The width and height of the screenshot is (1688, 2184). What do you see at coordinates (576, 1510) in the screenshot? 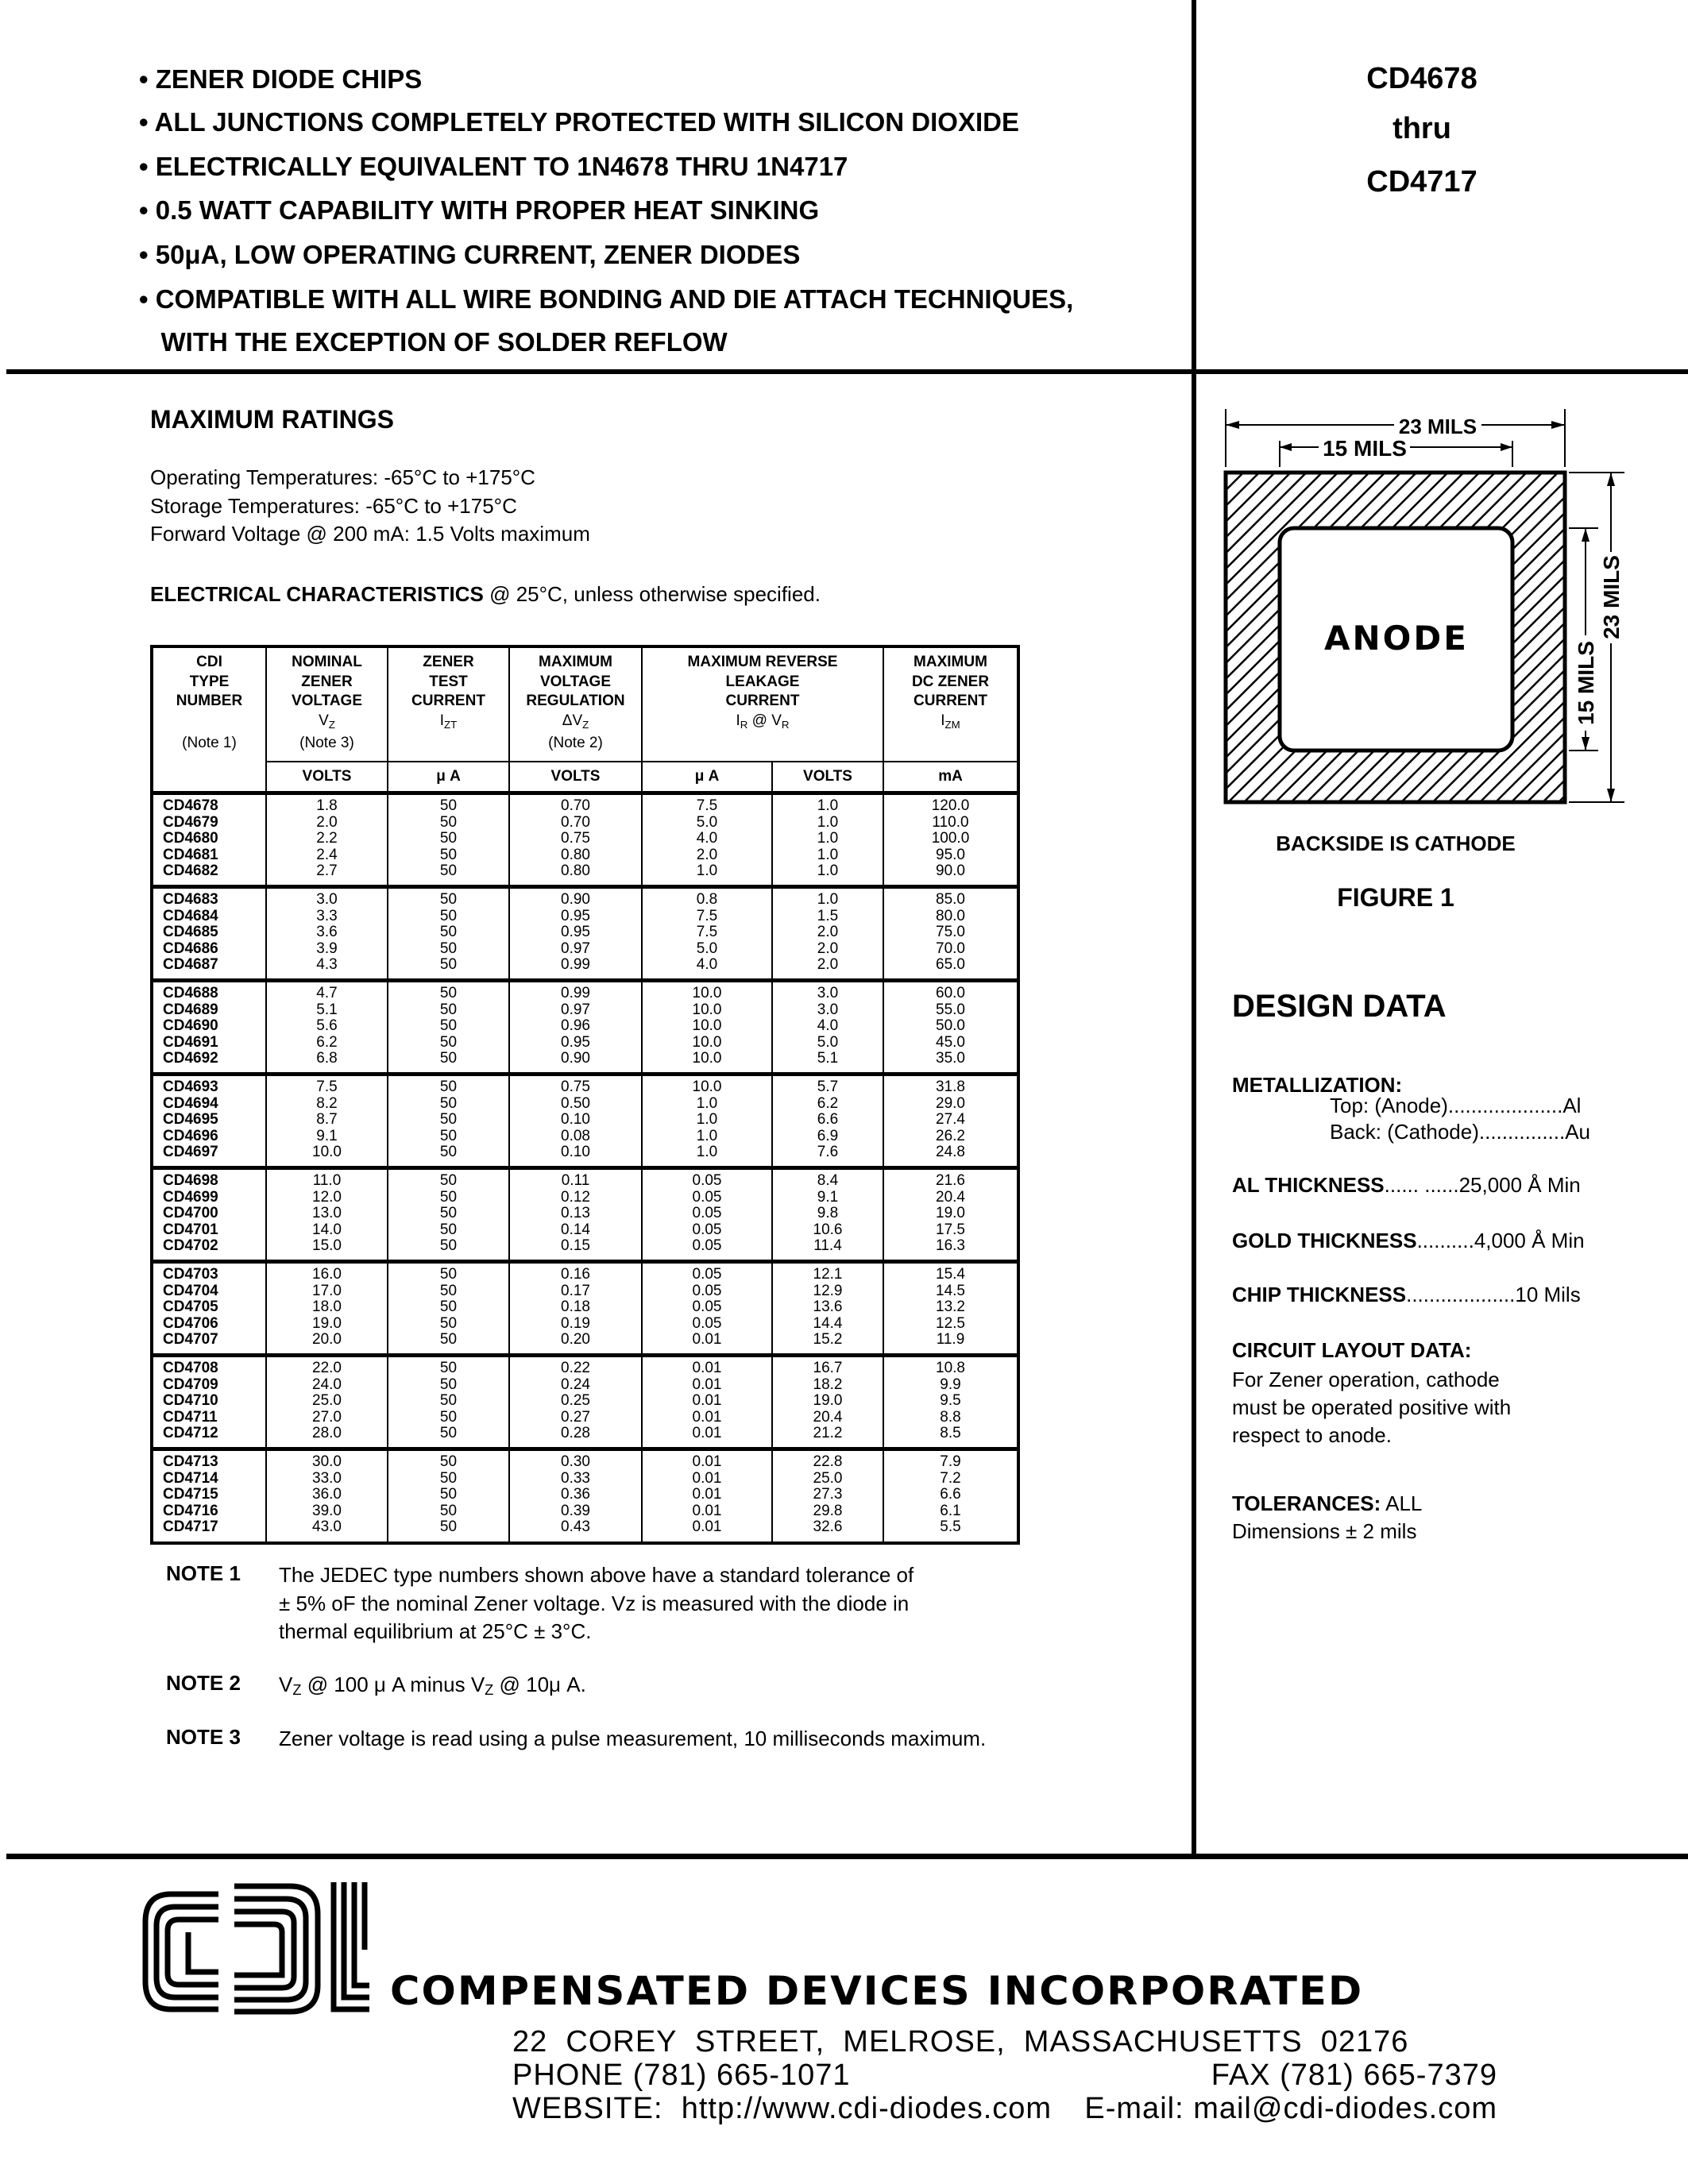
I see `table-cell: 0.39` at bounding box center [576, 1510].